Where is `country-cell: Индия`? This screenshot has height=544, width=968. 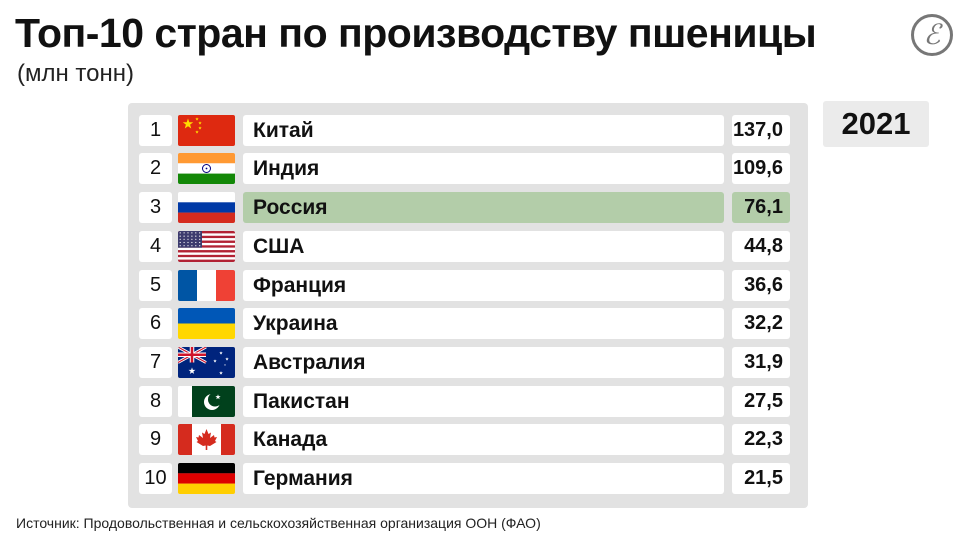 country-cell: Индия is located at coordinates (483, 168).